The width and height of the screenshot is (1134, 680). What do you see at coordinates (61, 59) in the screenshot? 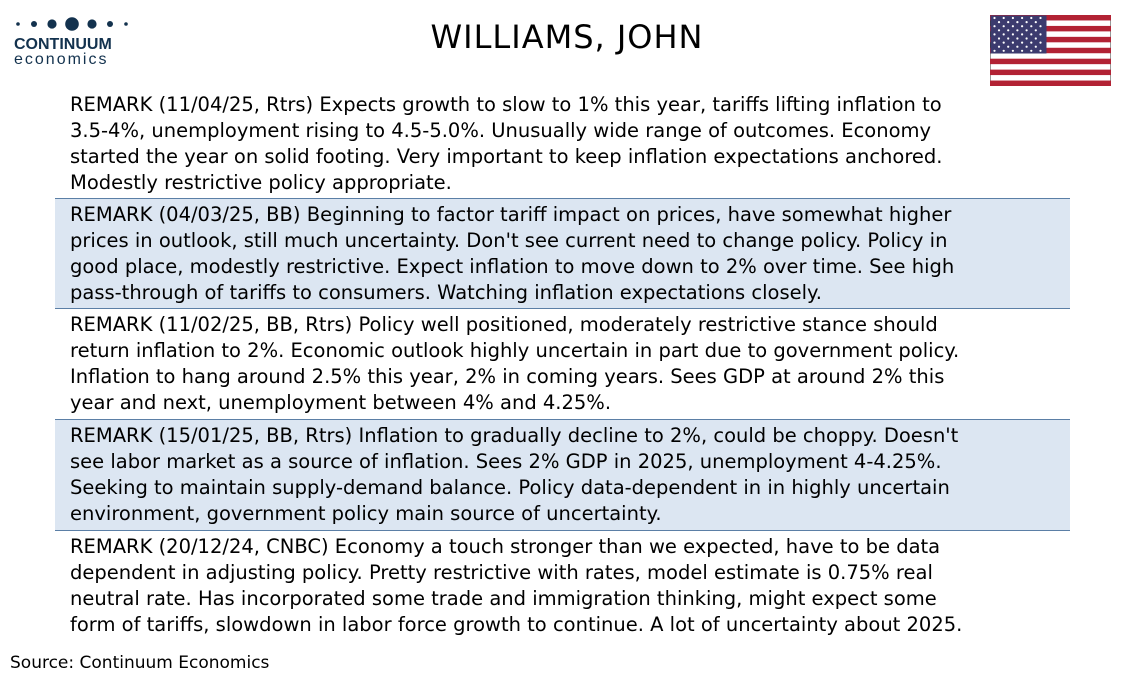
I see `logo-name-line2: economics` at bounding box center [61, 59].